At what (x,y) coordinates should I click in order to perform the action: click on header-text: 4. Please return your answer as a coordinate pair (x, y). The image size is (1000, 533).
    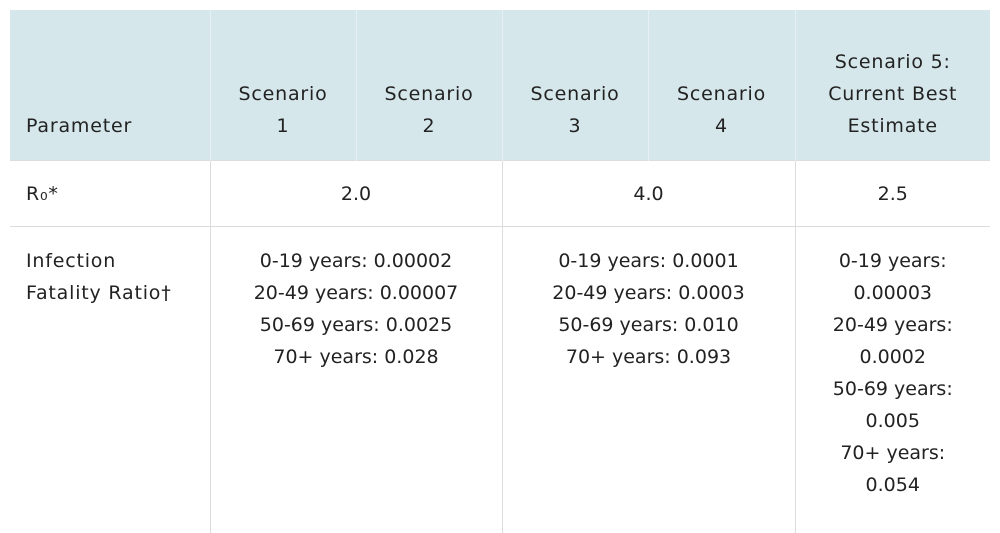
    Looking at the image, I should click on (722, 126).